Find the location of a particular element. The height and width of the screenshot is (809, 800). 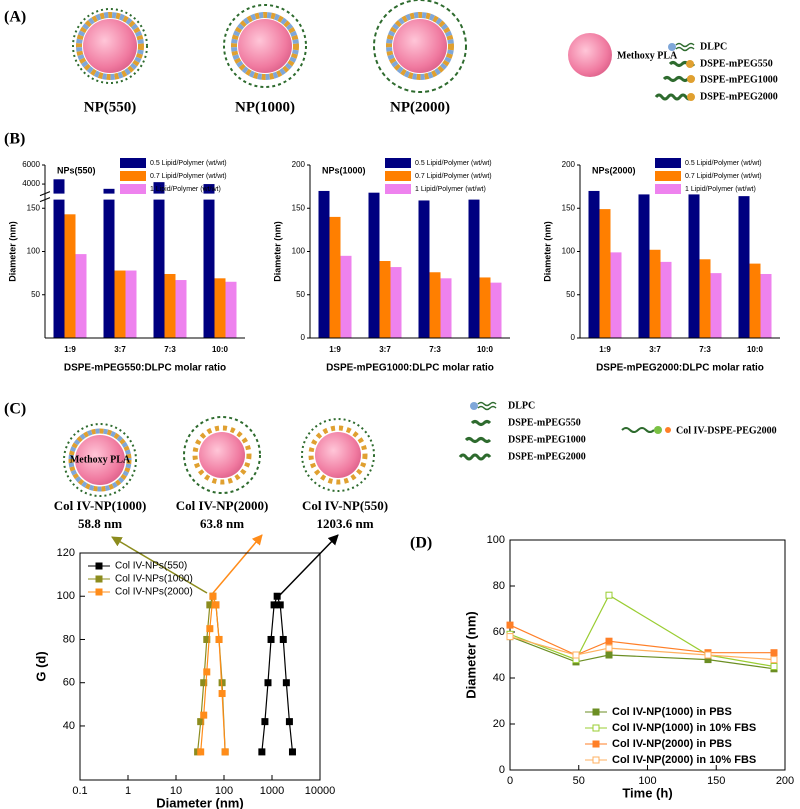

legend-label: 1 Lipid/Polymer (wt/wt) is located at coordinates (185, 189).